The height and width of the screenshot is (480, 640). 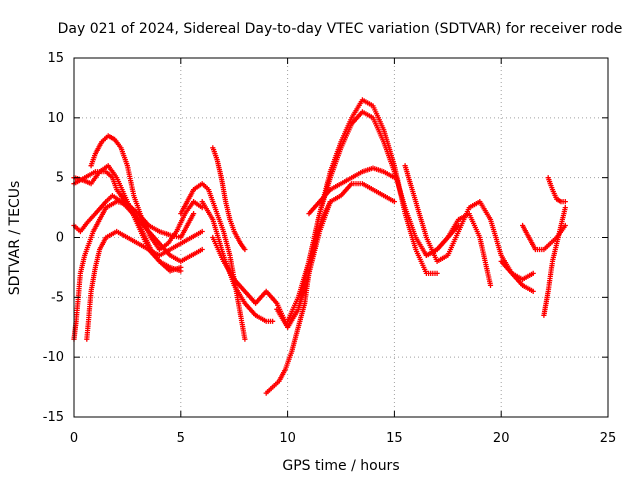 I want to click on series-track-q, so click(x=458, y=249).